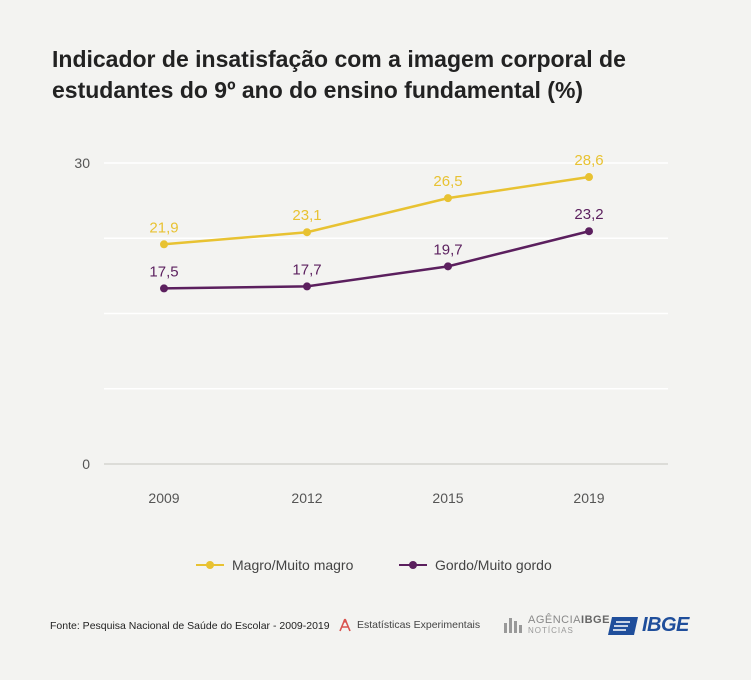 The image size is (751, 680). What do you see at coordinates (82, 163) in the screenshot?
I see `y-tick-label: 30` at bounding box center [82, 163].